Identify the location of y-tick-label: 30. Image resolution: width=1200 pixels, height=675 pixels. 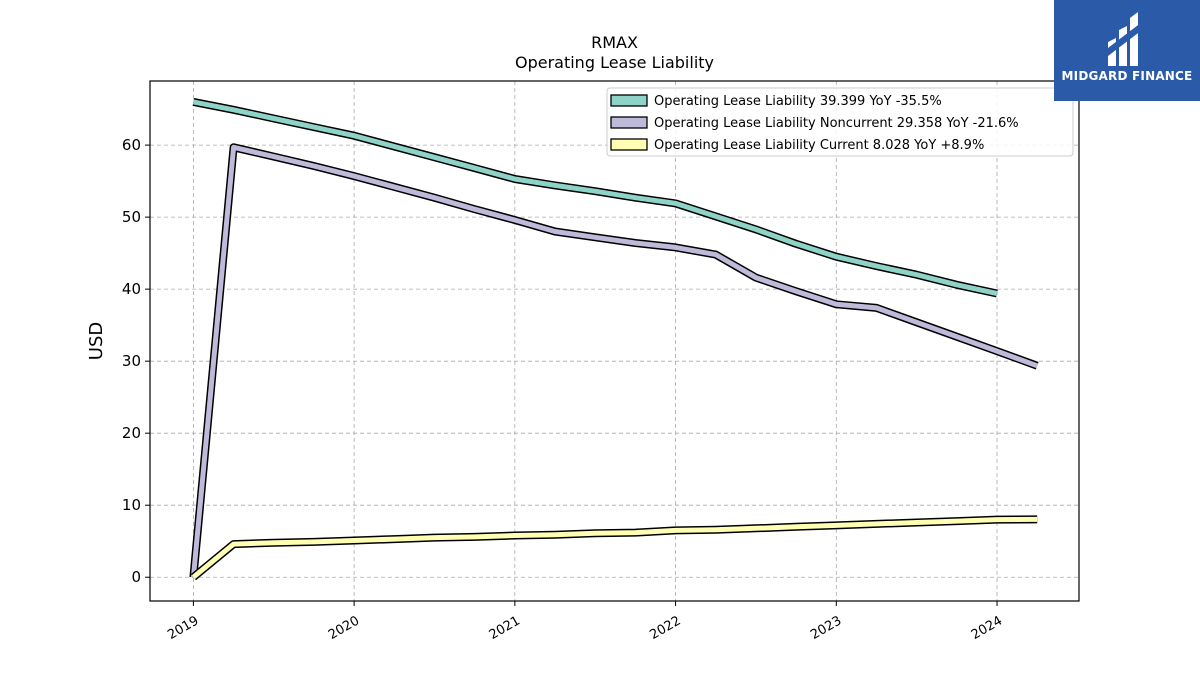
(131, 361).